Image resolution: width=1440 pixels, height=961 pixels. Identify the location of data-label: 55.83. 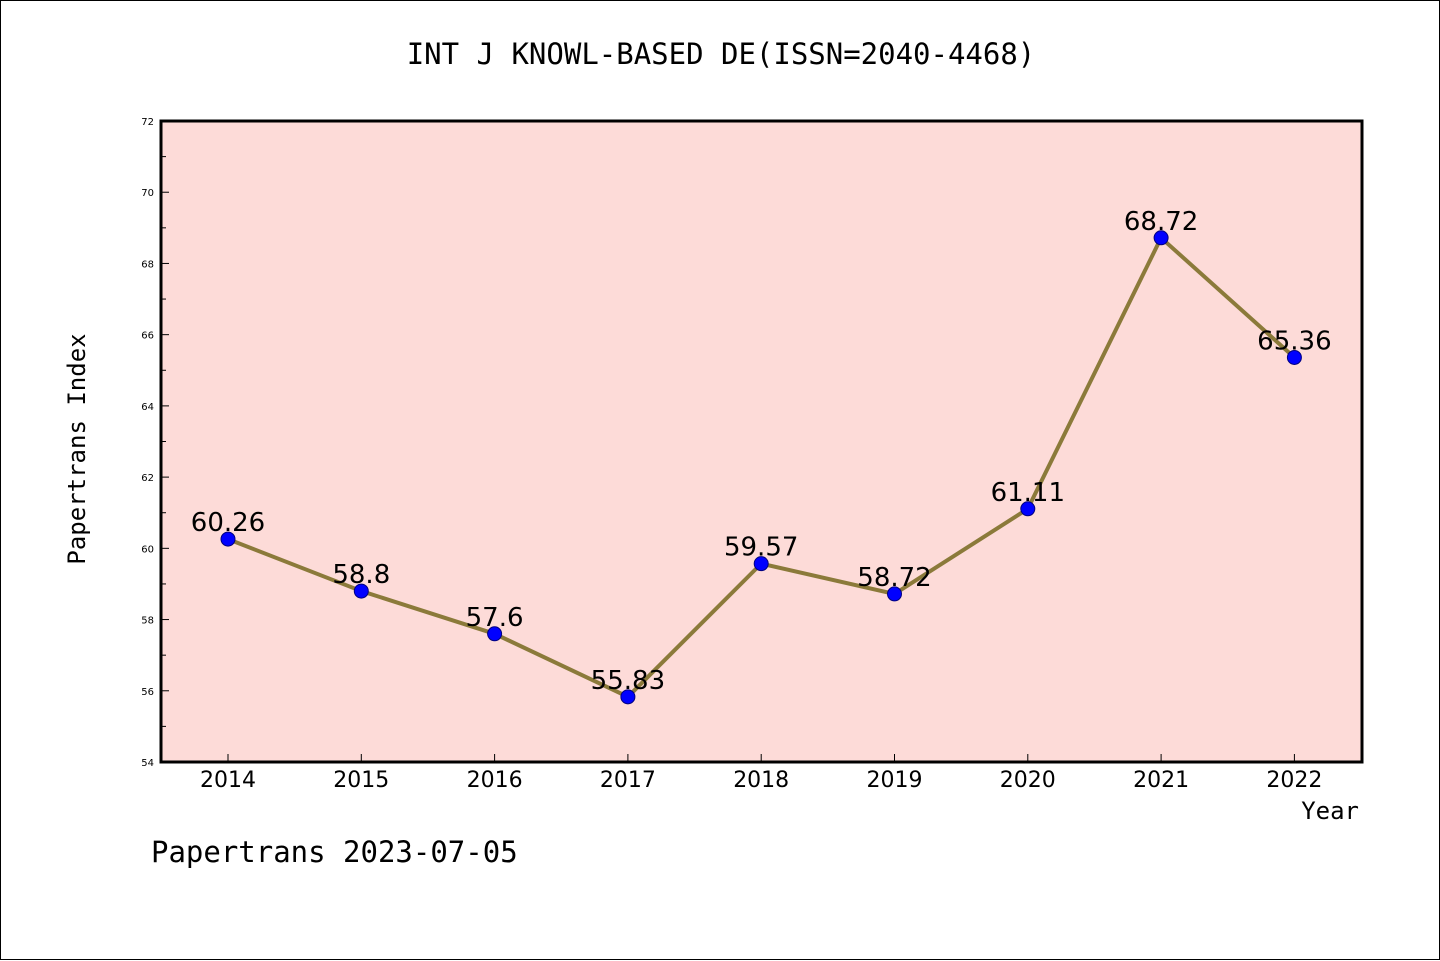
(628, 681).